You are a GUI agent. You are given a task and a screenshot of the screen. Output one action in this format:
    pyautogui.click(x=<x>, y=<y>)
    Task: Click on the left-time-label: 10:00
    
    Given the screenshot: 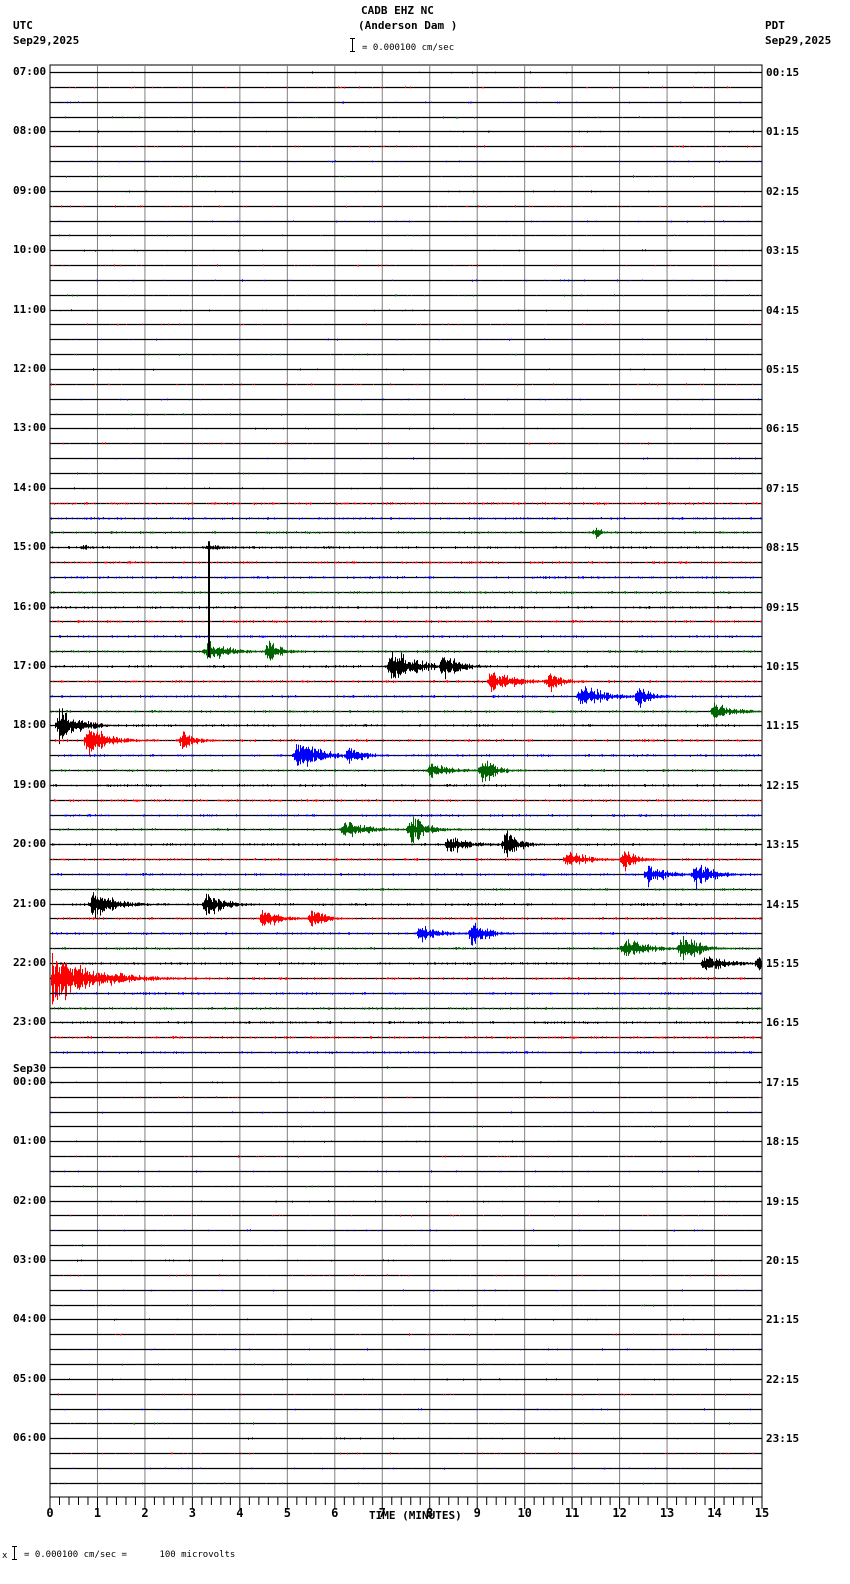 What is the action you would take?
    pyautogui.click(x=30, y=250)
    